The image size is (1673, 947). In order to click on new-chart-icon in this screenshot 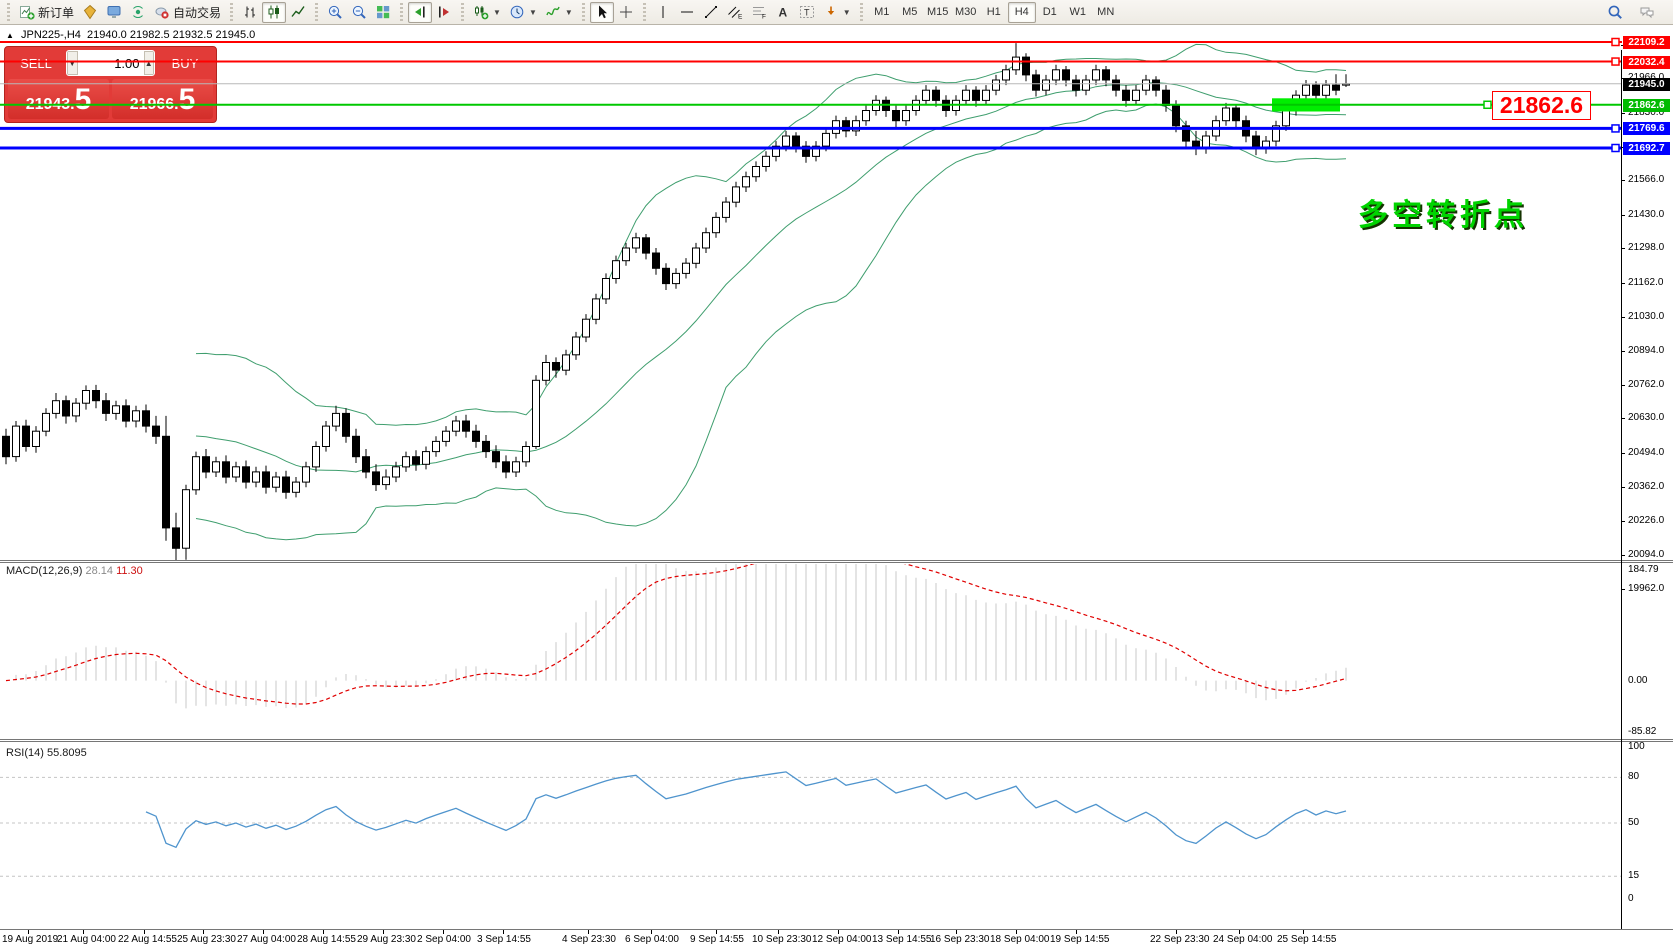, I will do `click(482, 13)`.